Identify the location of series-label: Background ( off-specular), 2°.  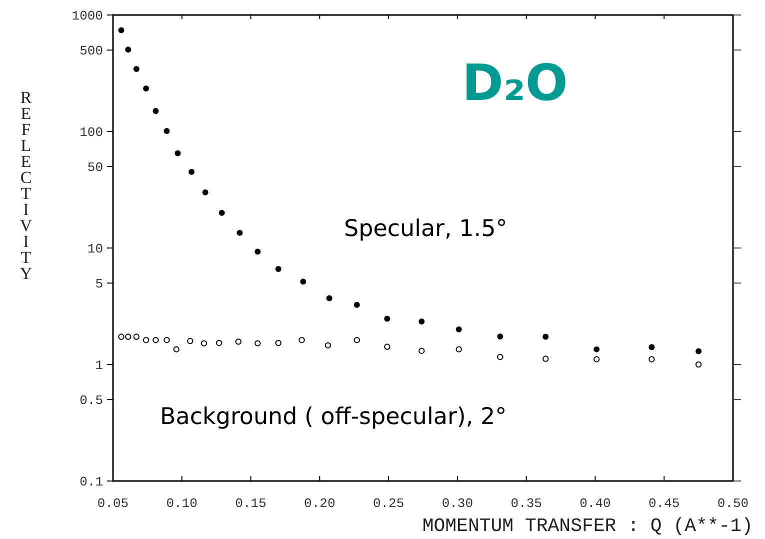
(333, 417).